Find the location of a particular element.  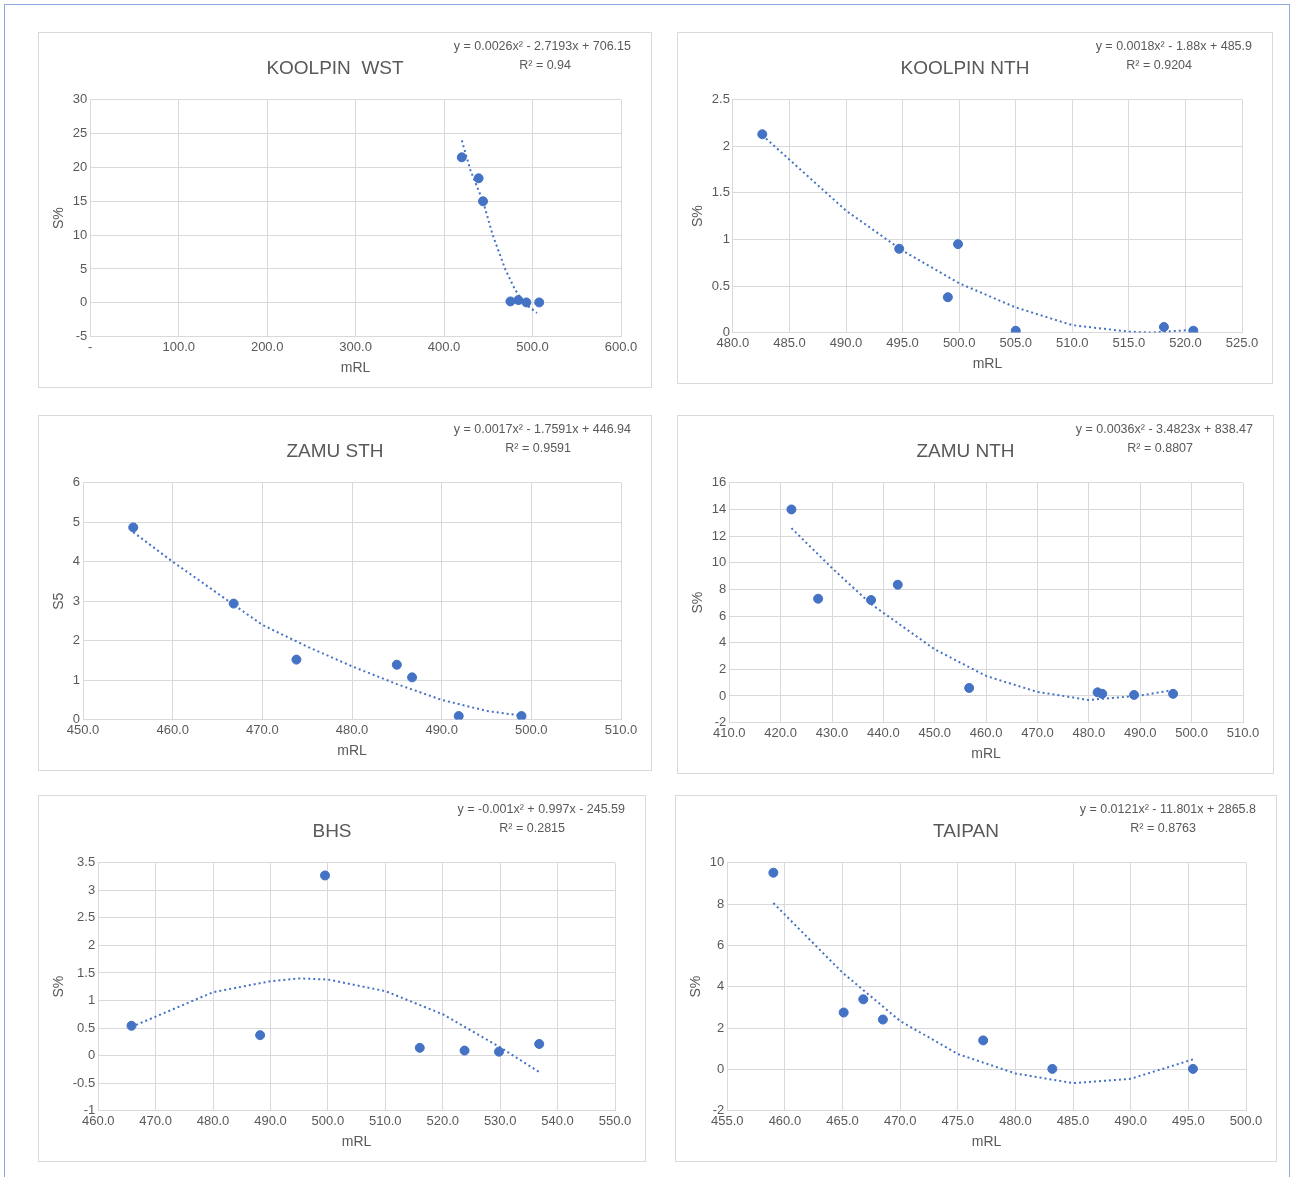

y-tick-label: -0.5 is located at coordinates (84, 1082).